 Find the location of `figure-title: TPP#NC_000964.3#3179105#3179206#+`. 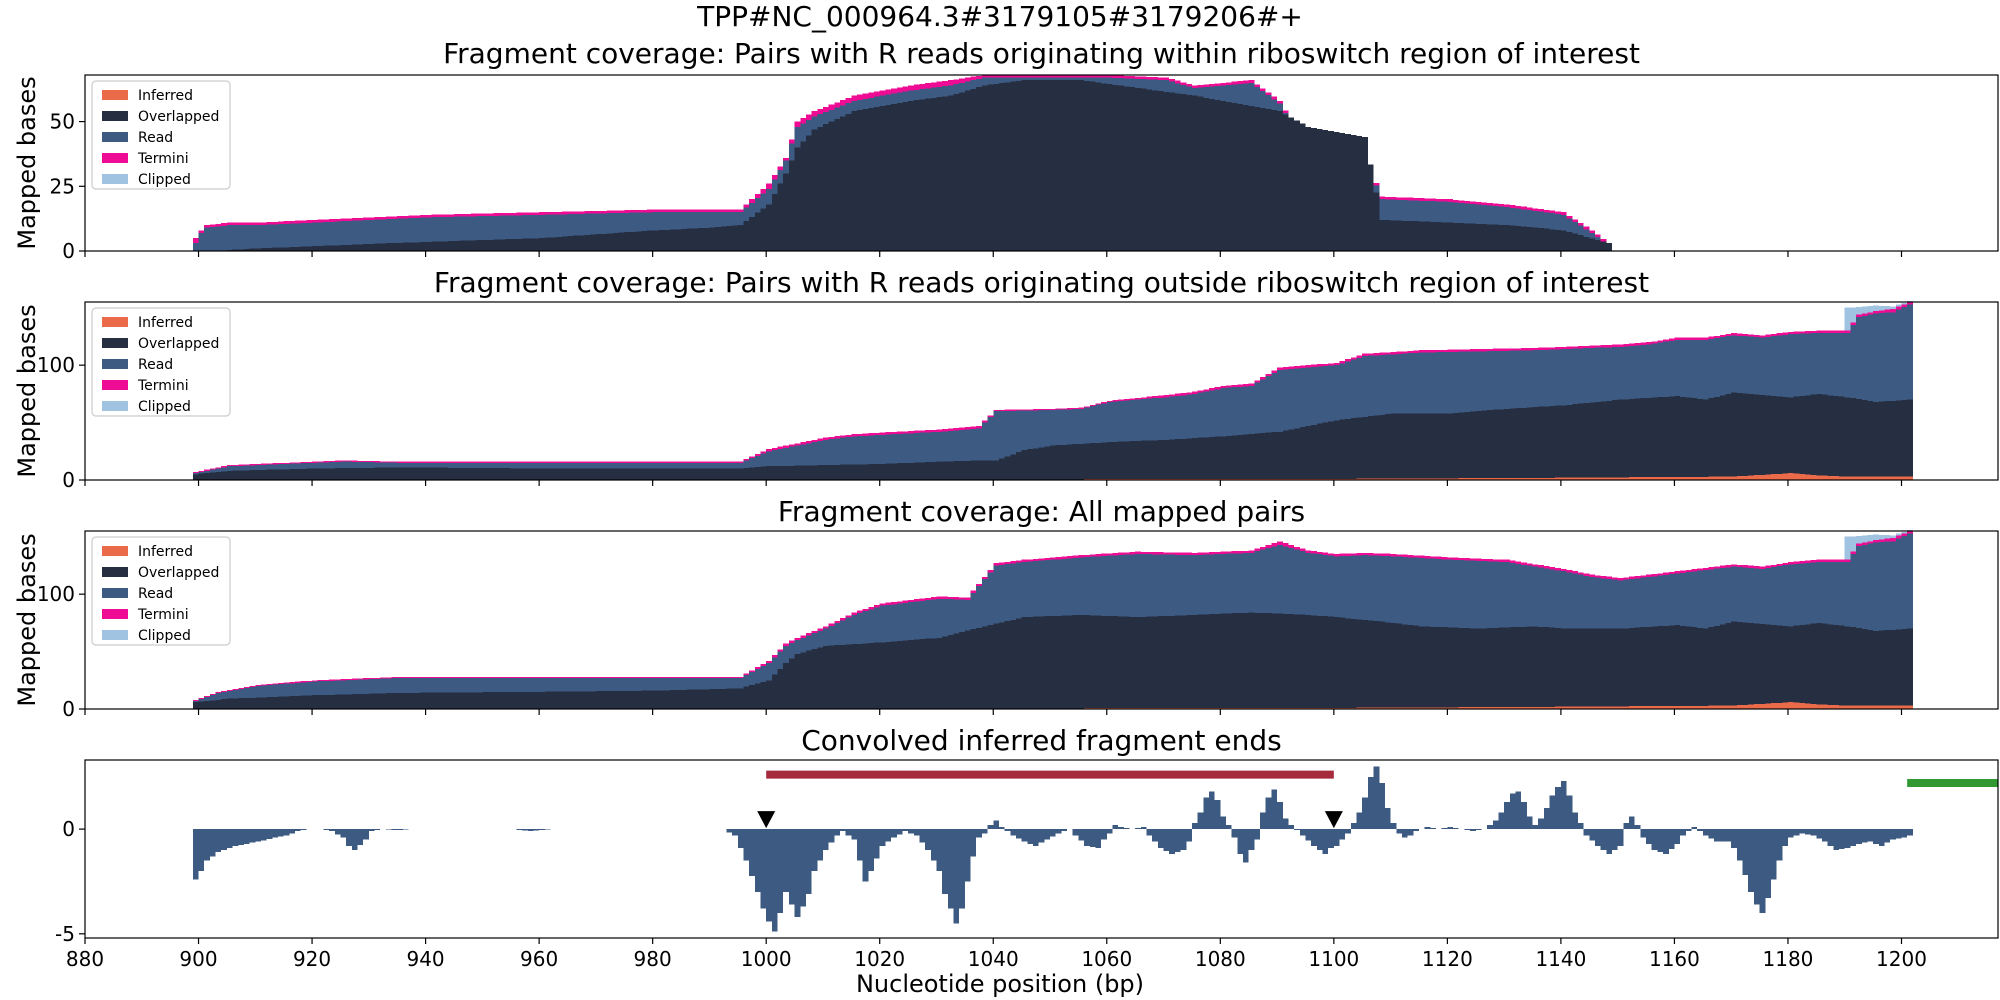

figure-title: TPP#NC_000964.3#3179105#3179206#+ is located at coordinates (999, 16).